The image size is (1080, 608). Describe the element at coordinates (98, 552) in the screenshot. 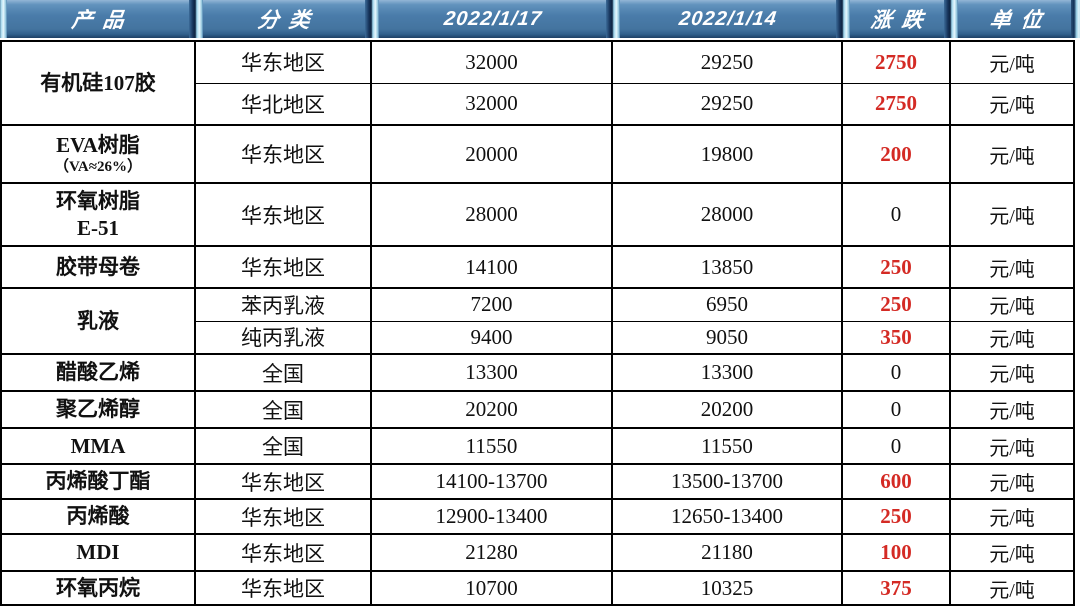

I see `product-name: MDI` at that location.